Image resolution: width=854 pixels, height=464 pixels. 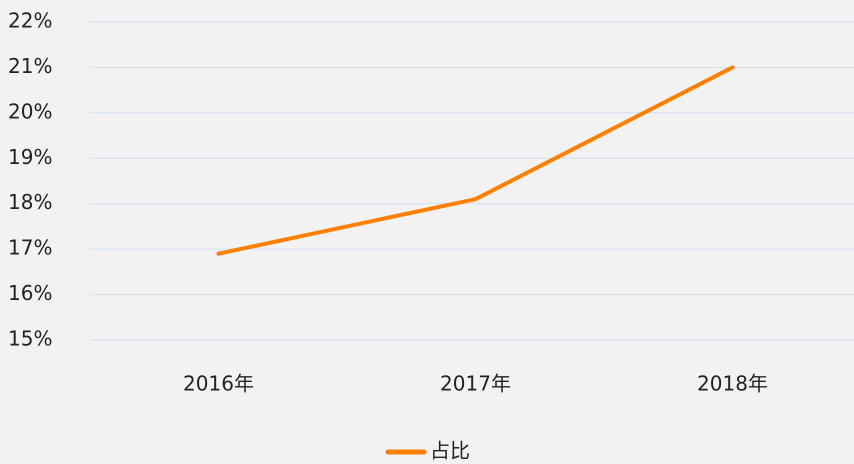 What do you see at coordinates (30, 66) in the screenshot?
I see `y-tick-label: 21%` at bounding box center [30, 66].